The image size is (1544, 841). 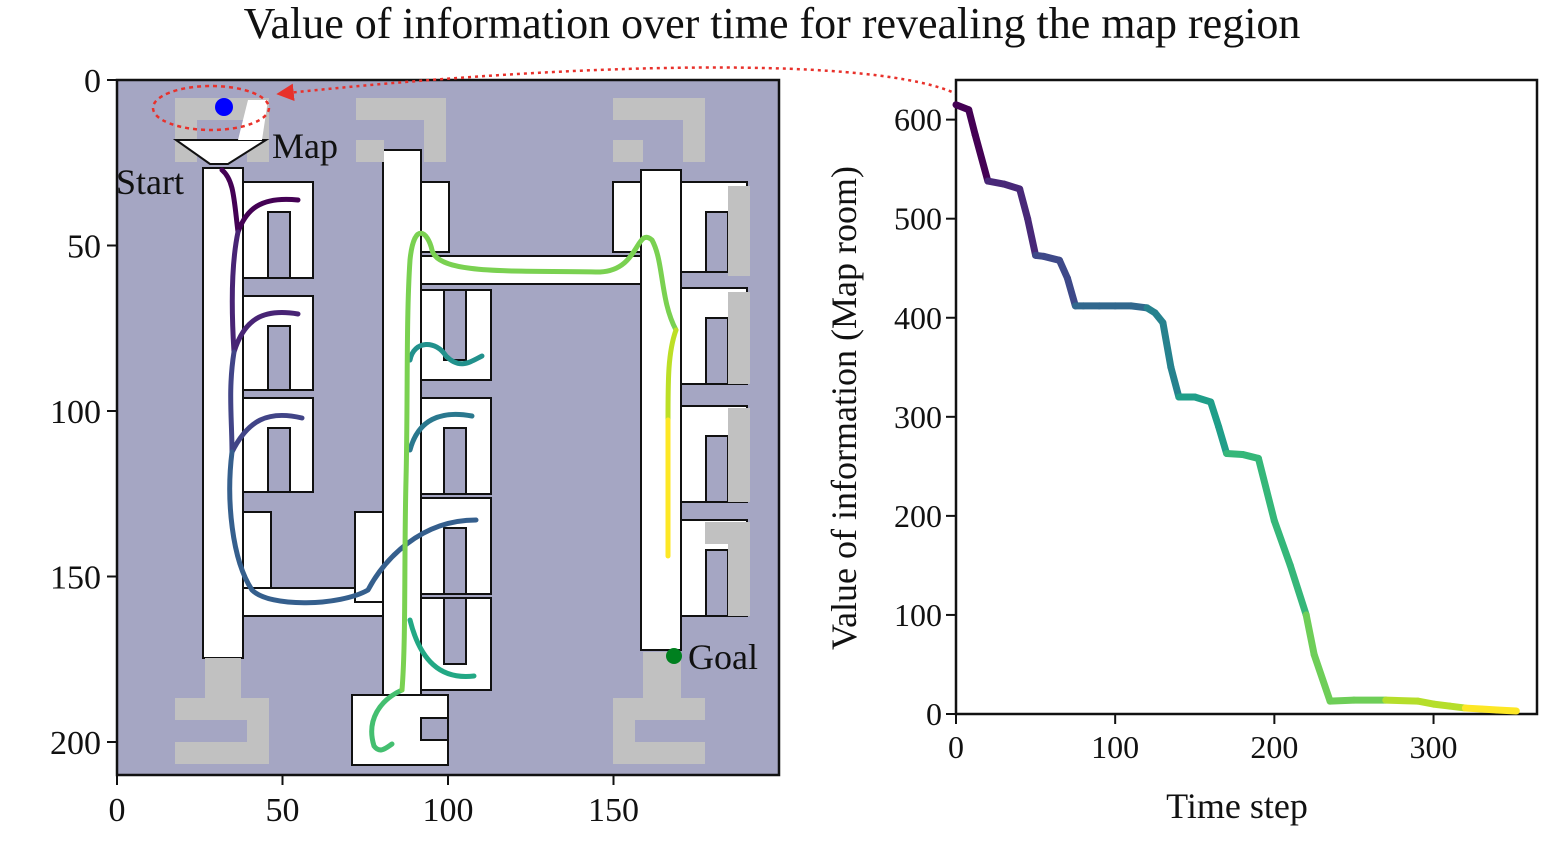 What do you see at coordinates (1115, 747) in the screenshot?
I see `voi-x-tick-label: 100` at bounding box center [1115, 747].